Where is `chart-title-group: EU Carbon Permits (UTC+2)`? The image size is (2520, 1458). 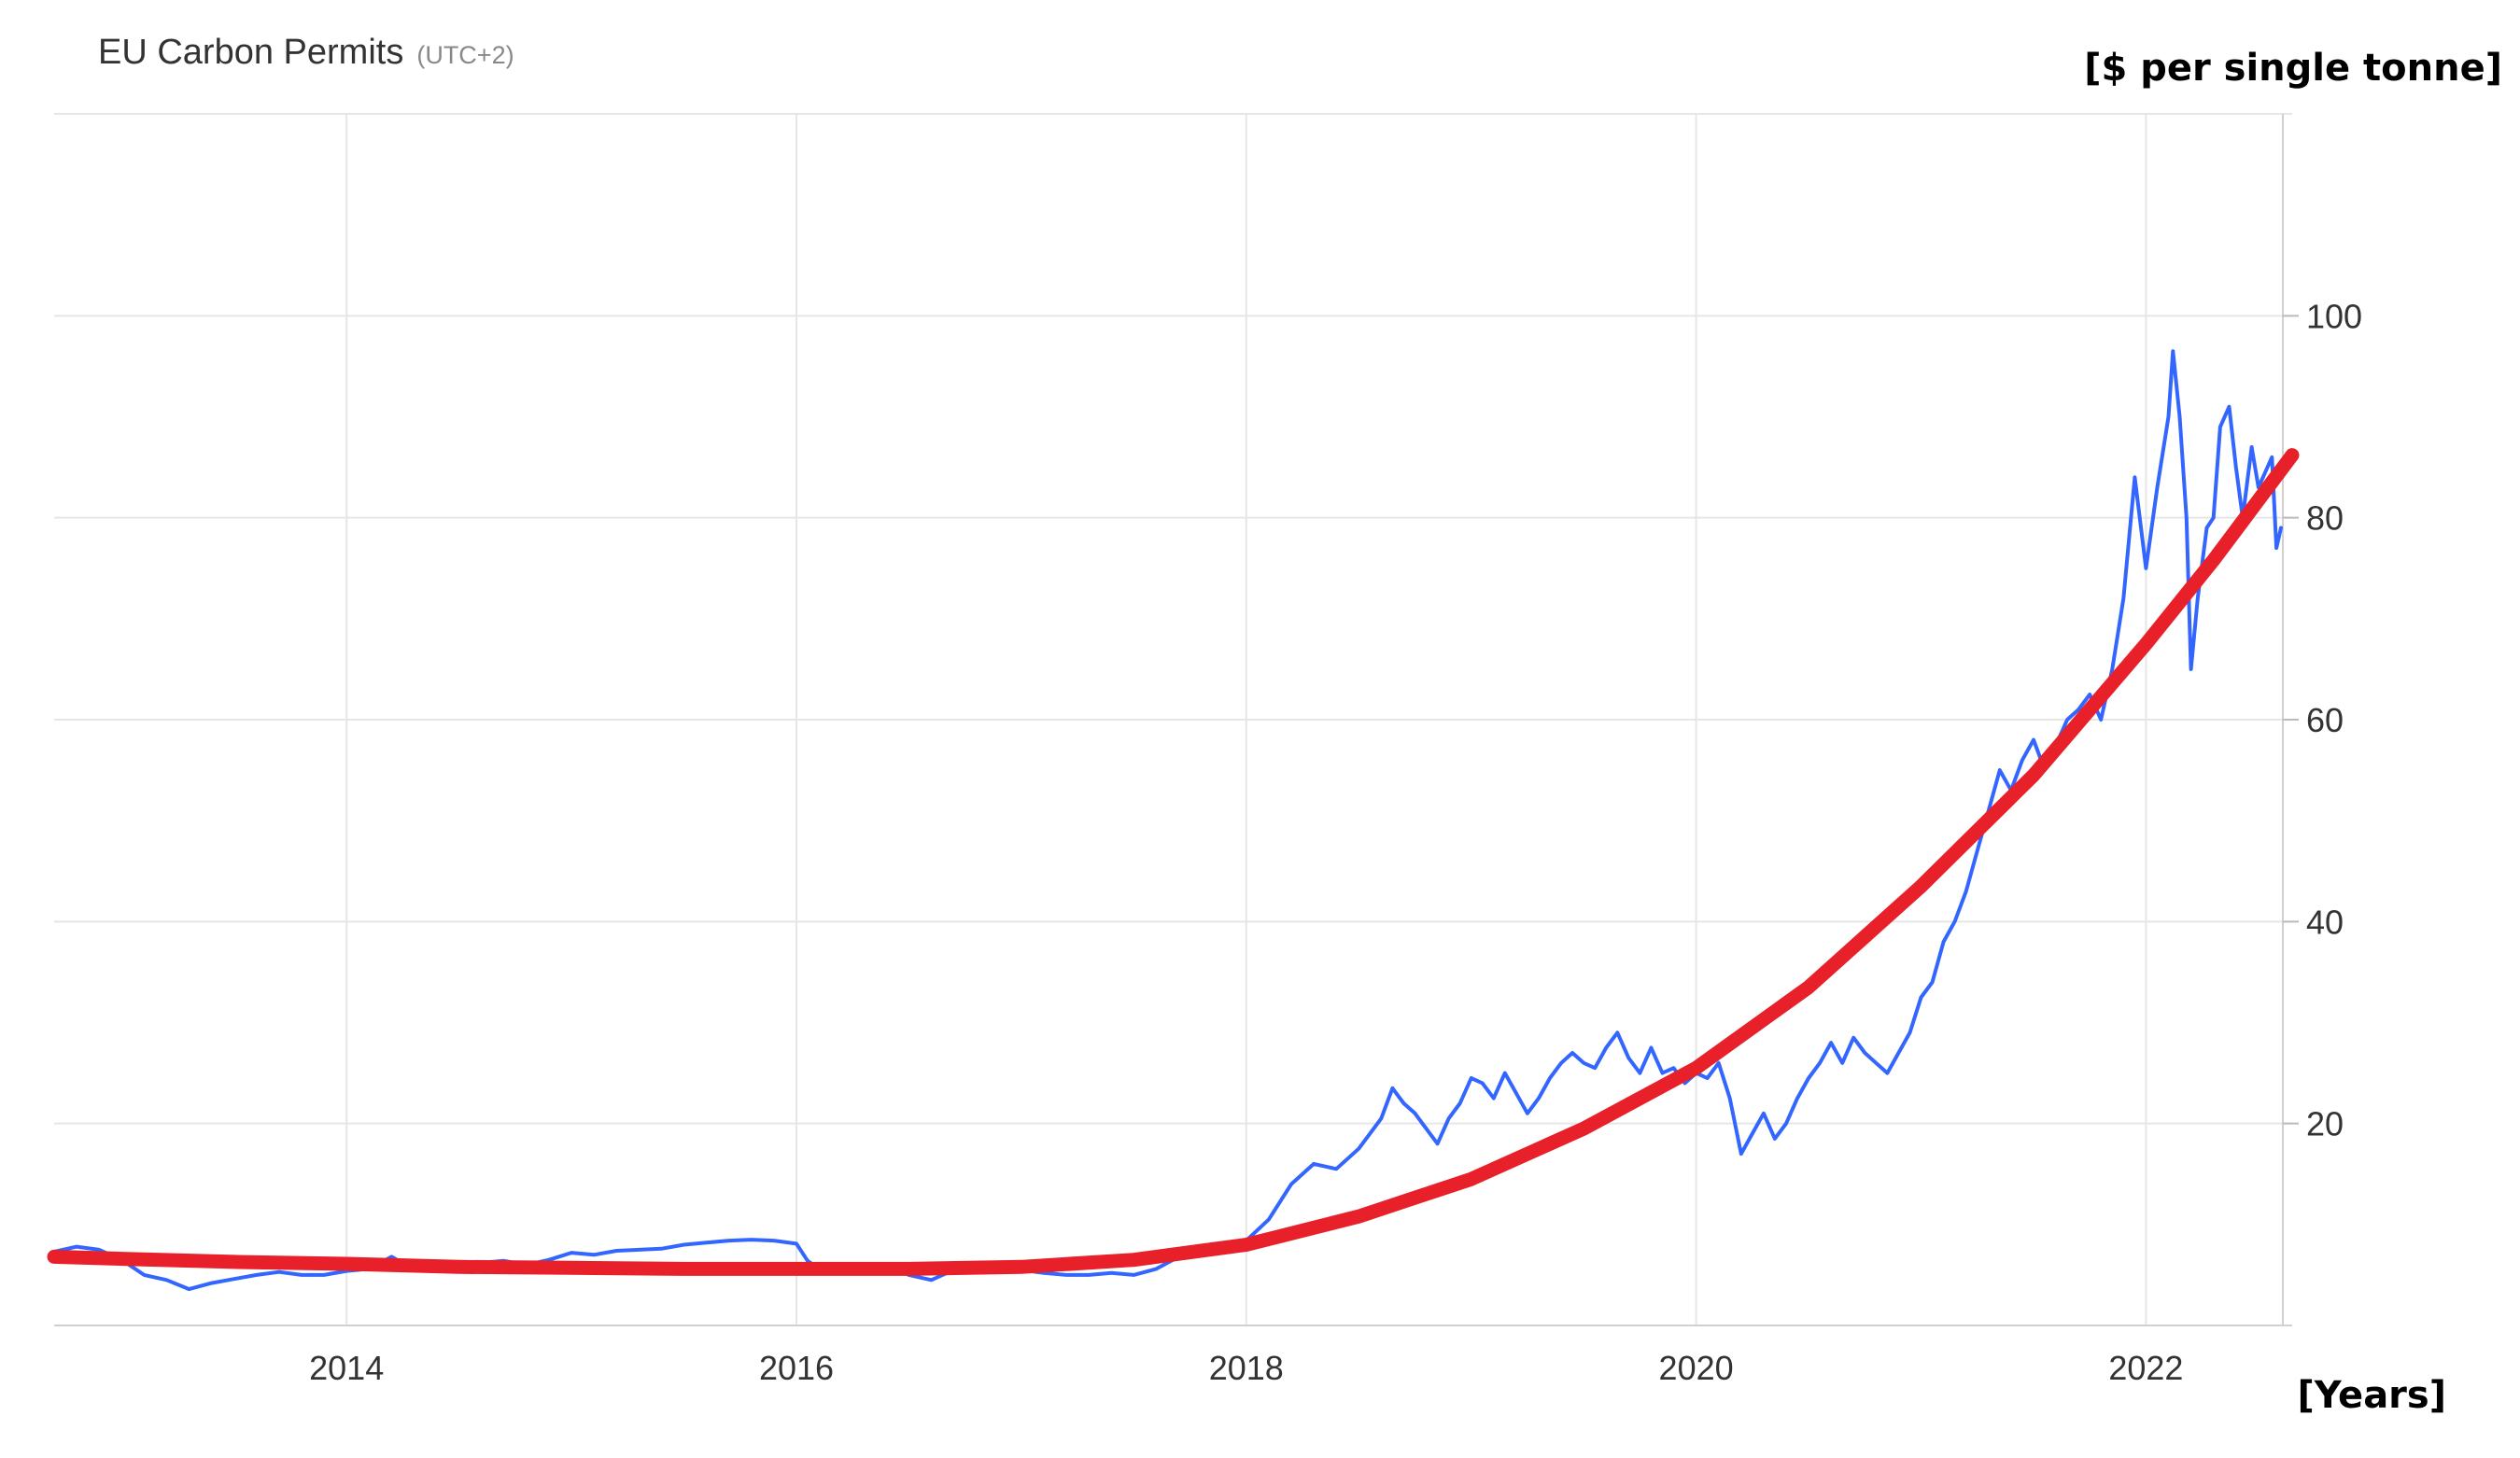
chart-title-group: EU Carbon Permits (UTC+2) is located at coordinates (306, 52).